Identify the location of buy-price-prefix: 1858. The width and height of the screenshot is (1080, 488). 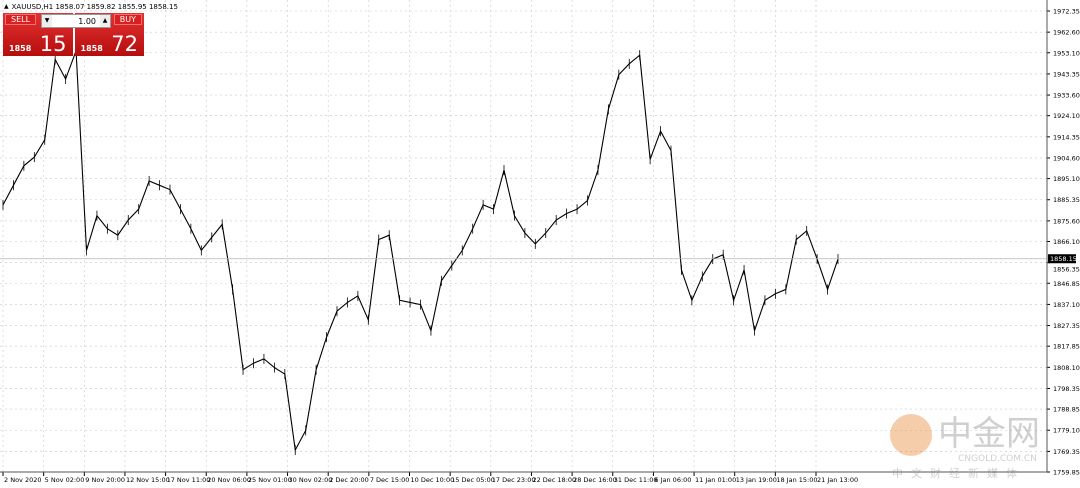
(91, 48).